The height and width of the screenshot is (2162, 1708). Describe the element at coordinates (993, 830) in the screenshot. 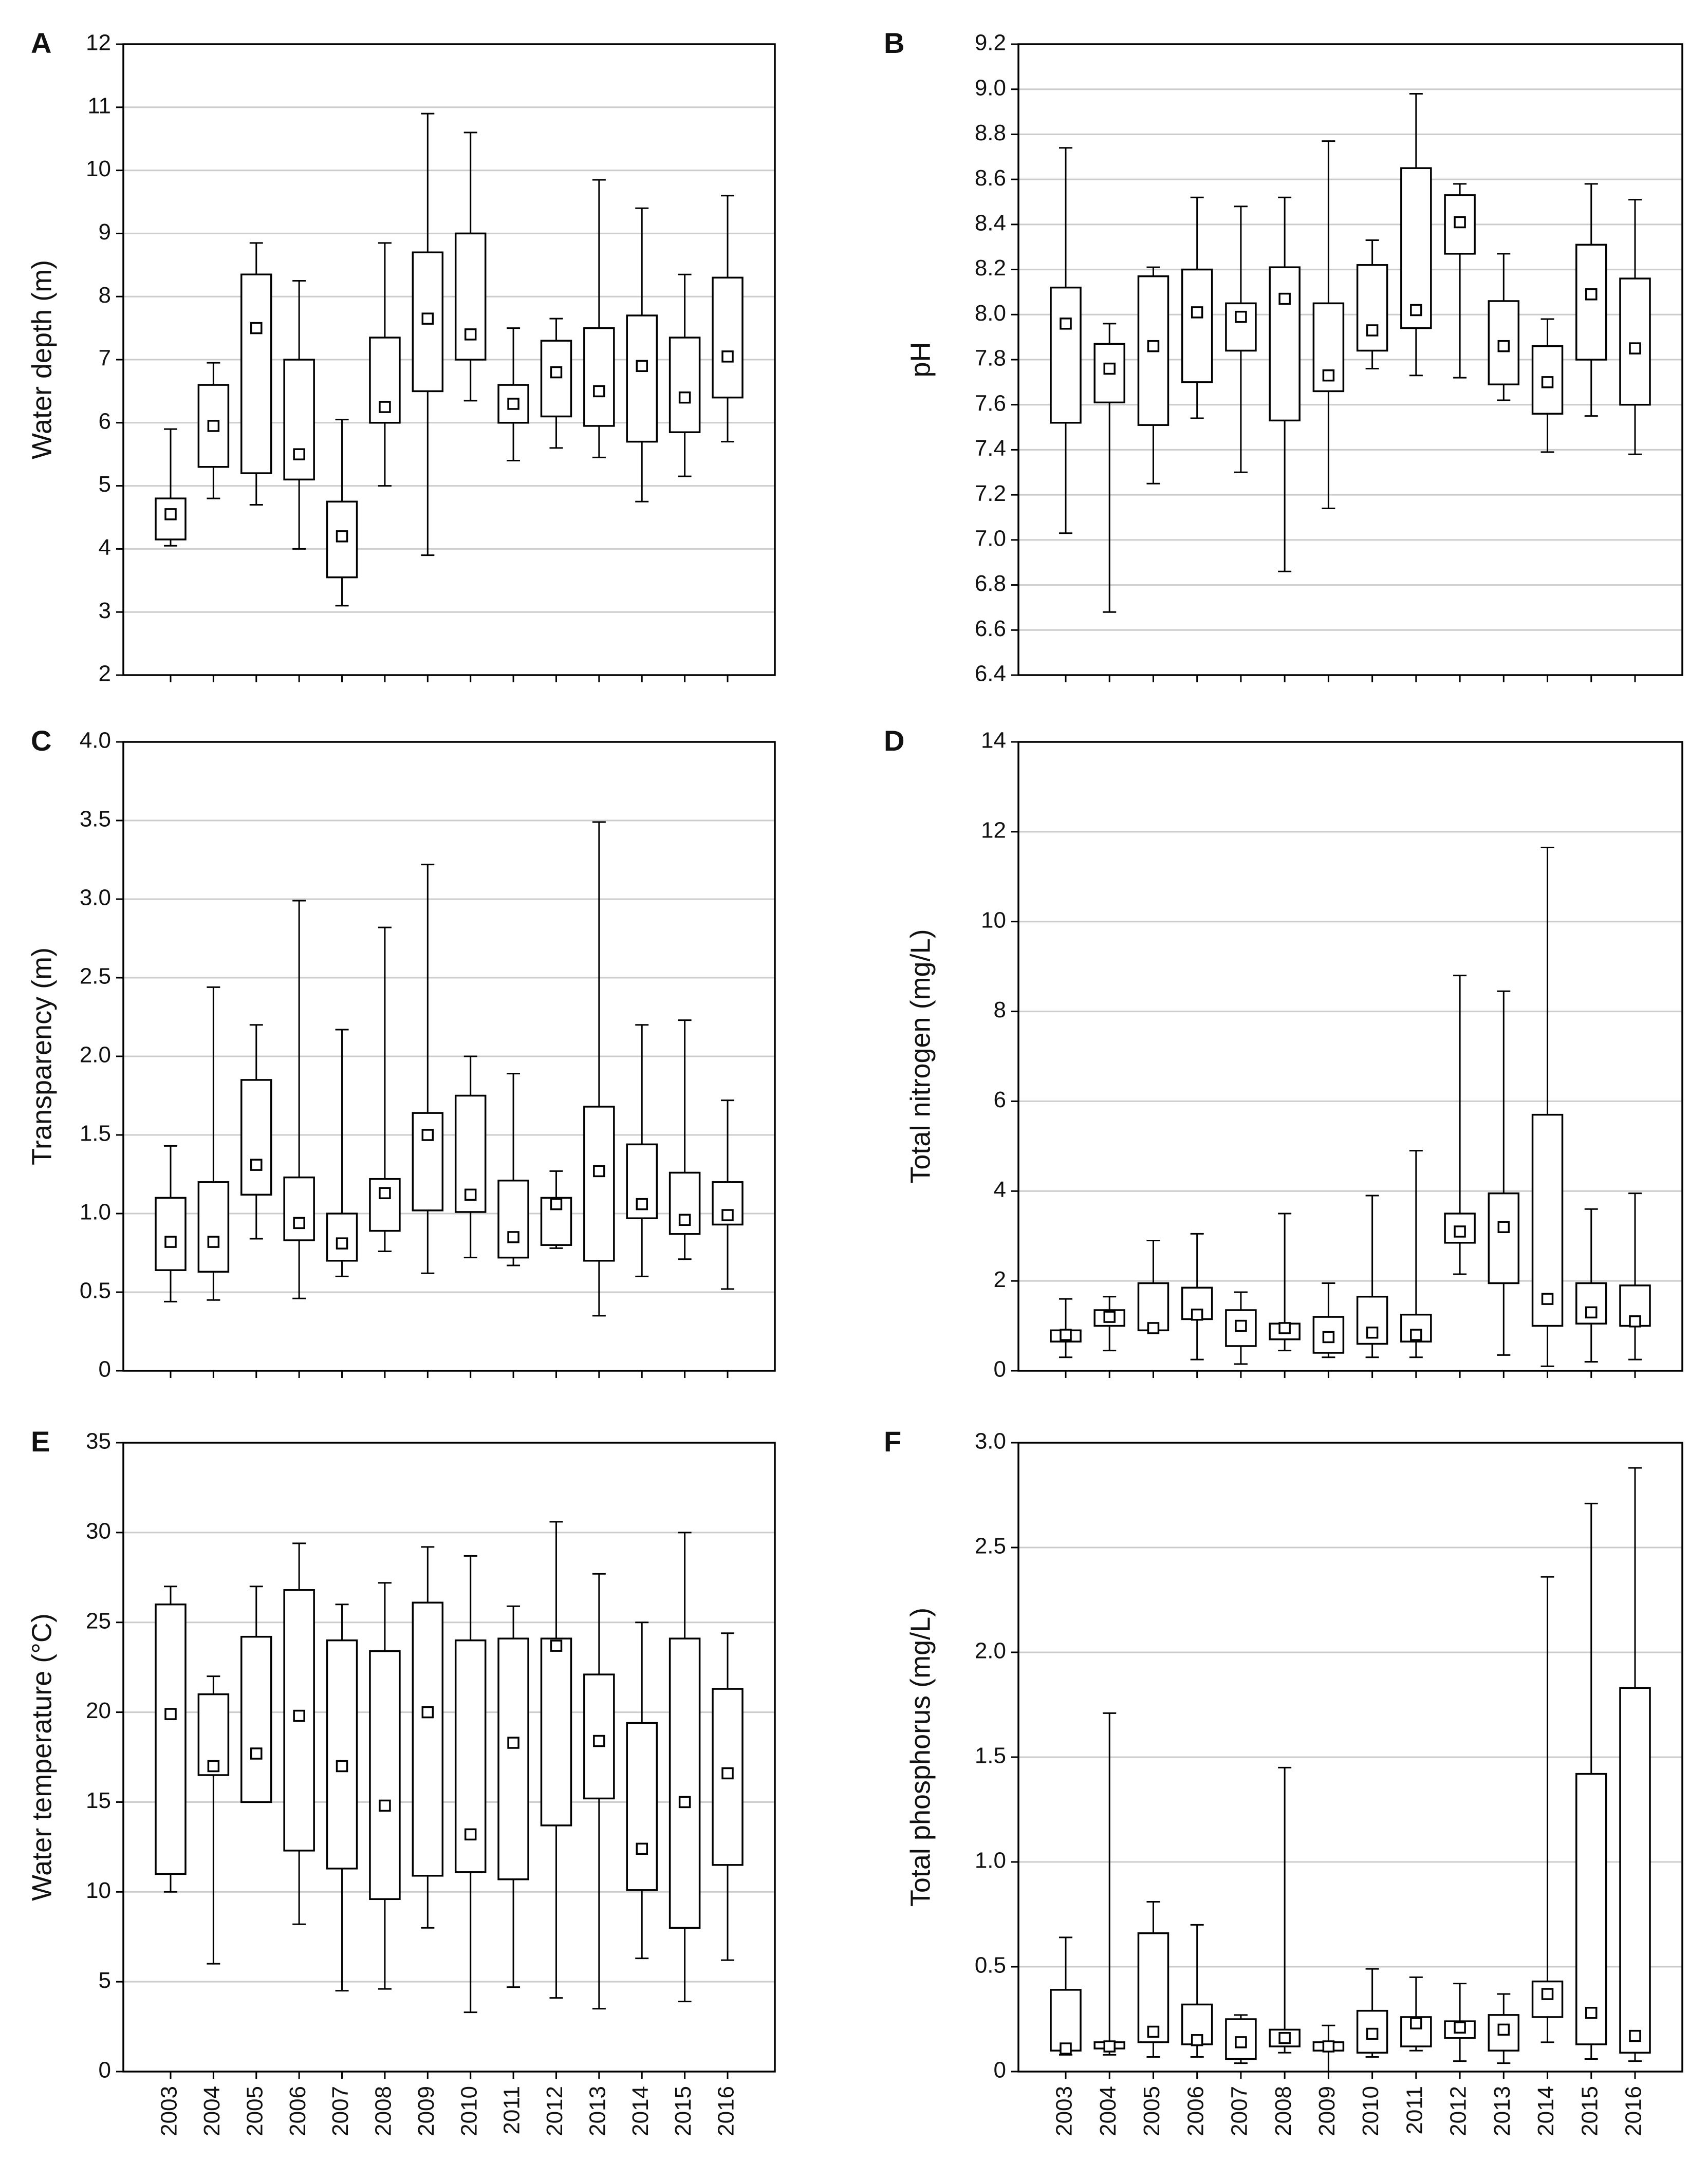

I see `y-tick-label: 12` at that location.